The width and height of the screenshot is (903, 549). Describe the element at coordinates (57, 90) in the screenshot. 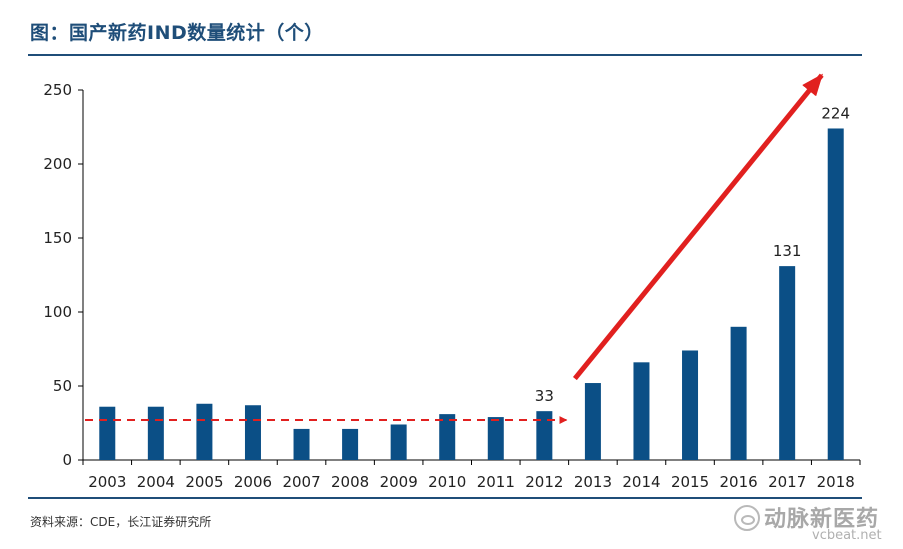

I see `y-tick-label: 250` at that location.